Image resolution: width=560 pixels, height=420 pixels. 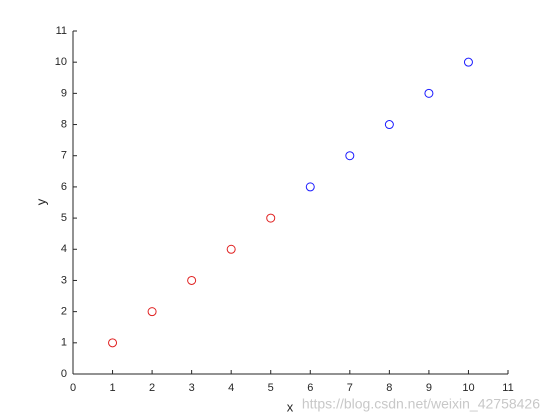 I want to click on x-tick-label: 6, so click(x=310, y=388).